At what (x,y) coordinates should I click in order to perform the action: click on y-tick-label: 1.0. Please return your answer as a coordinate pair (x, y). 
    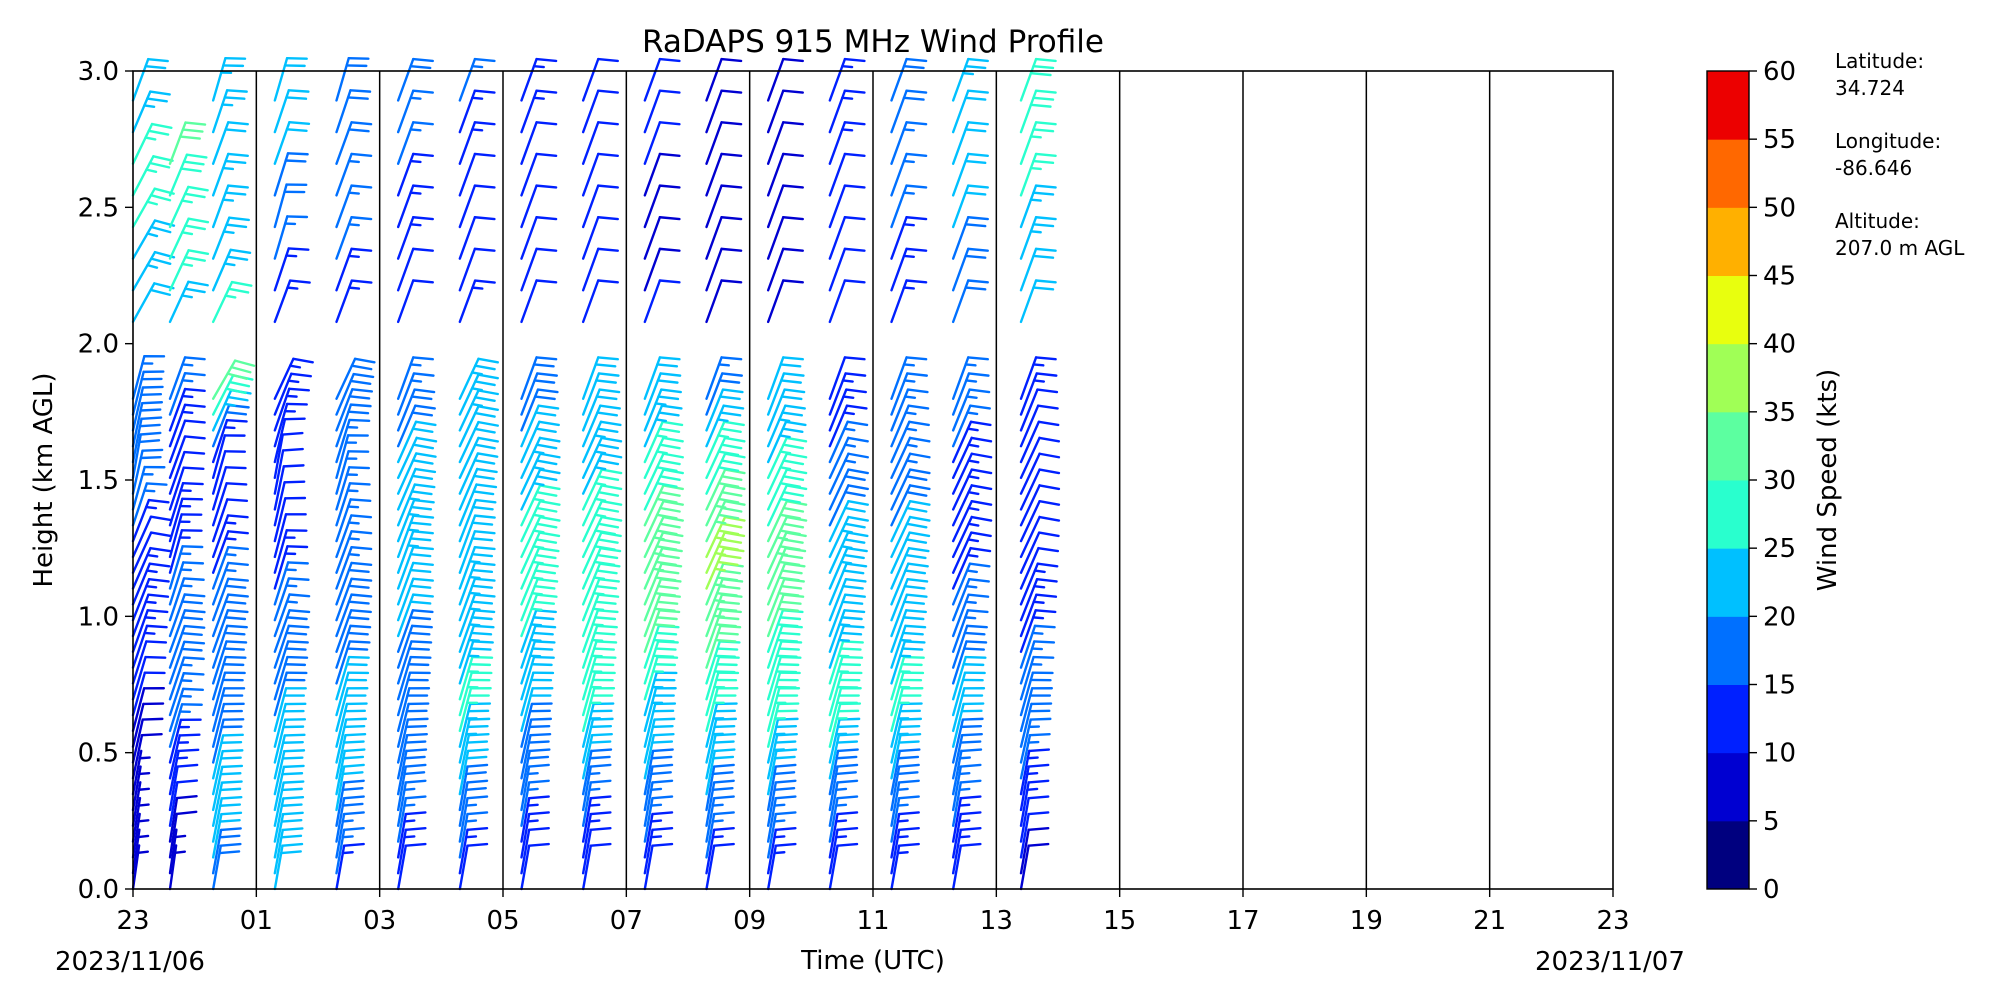
    Looking at the image, I should click on (98, 617).